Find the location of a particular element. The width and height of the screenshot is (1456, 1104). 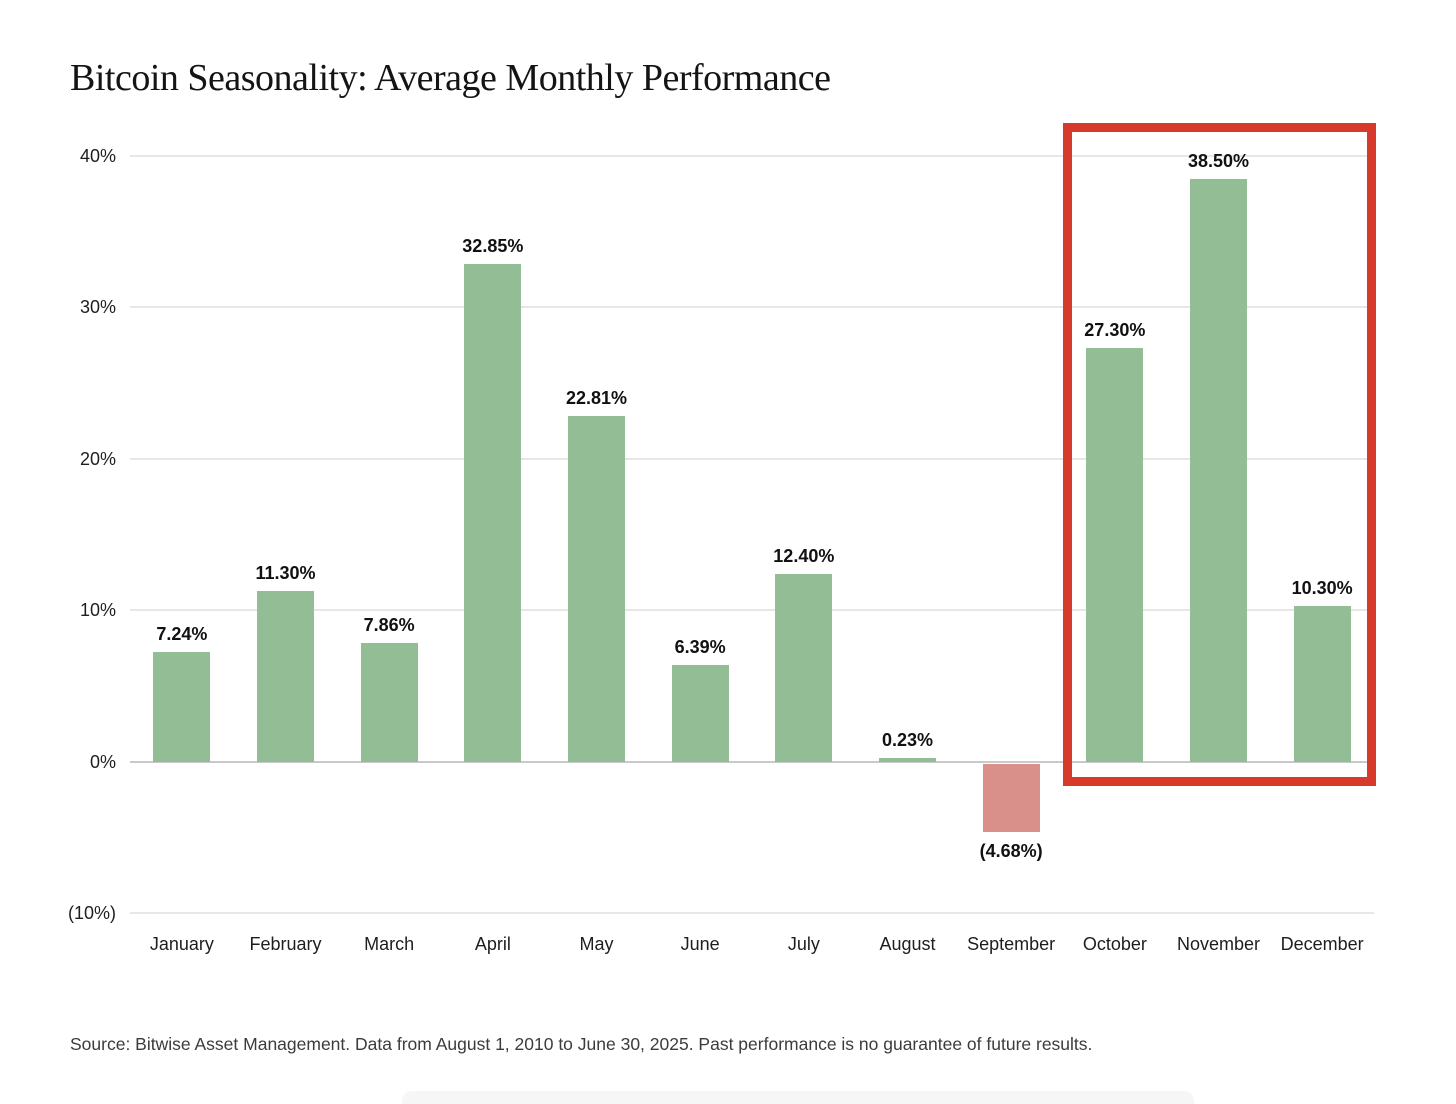

highlight-box-q4 is located at coordinates (1219, 454).